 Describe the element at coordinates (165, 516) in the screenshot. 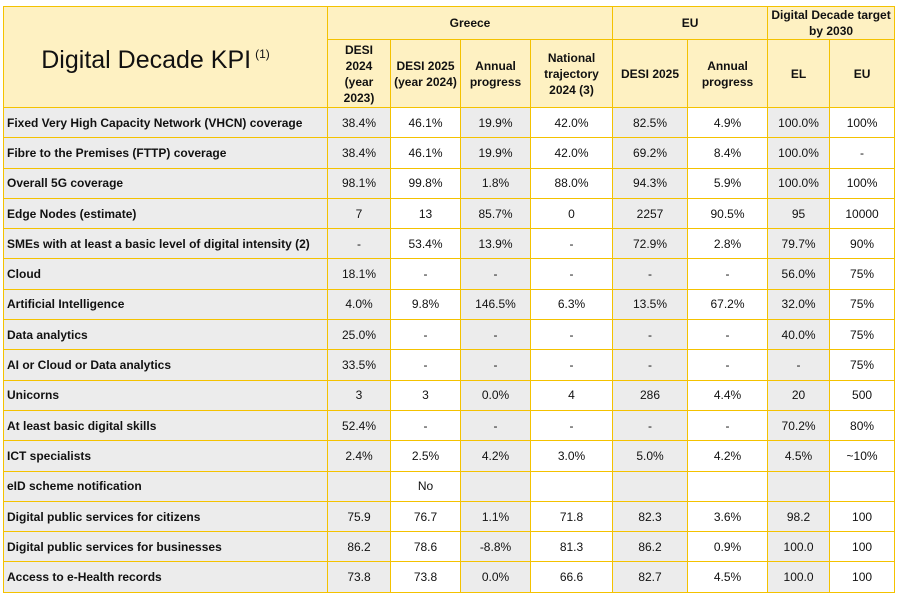

I see `row-label: Digital public services for citizens` at that location.